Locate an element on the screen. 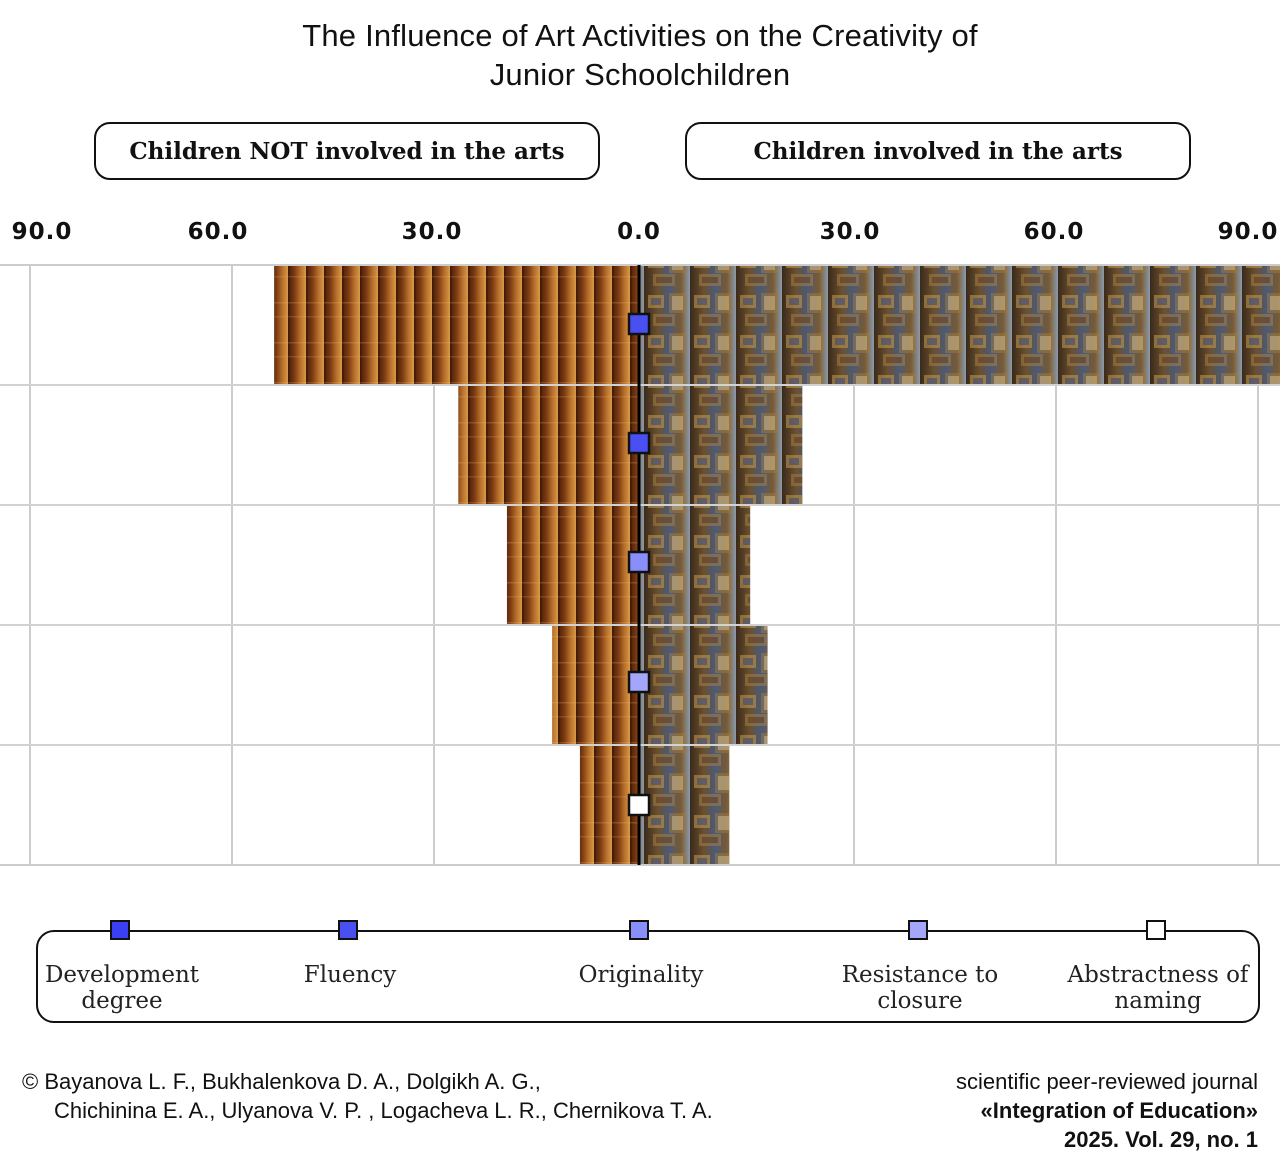 Image resolution: width=1280 pixels, height=1163 pixels. group-label-not-involved: Children NOT involved in the arts is located at coordinates (347, 151).